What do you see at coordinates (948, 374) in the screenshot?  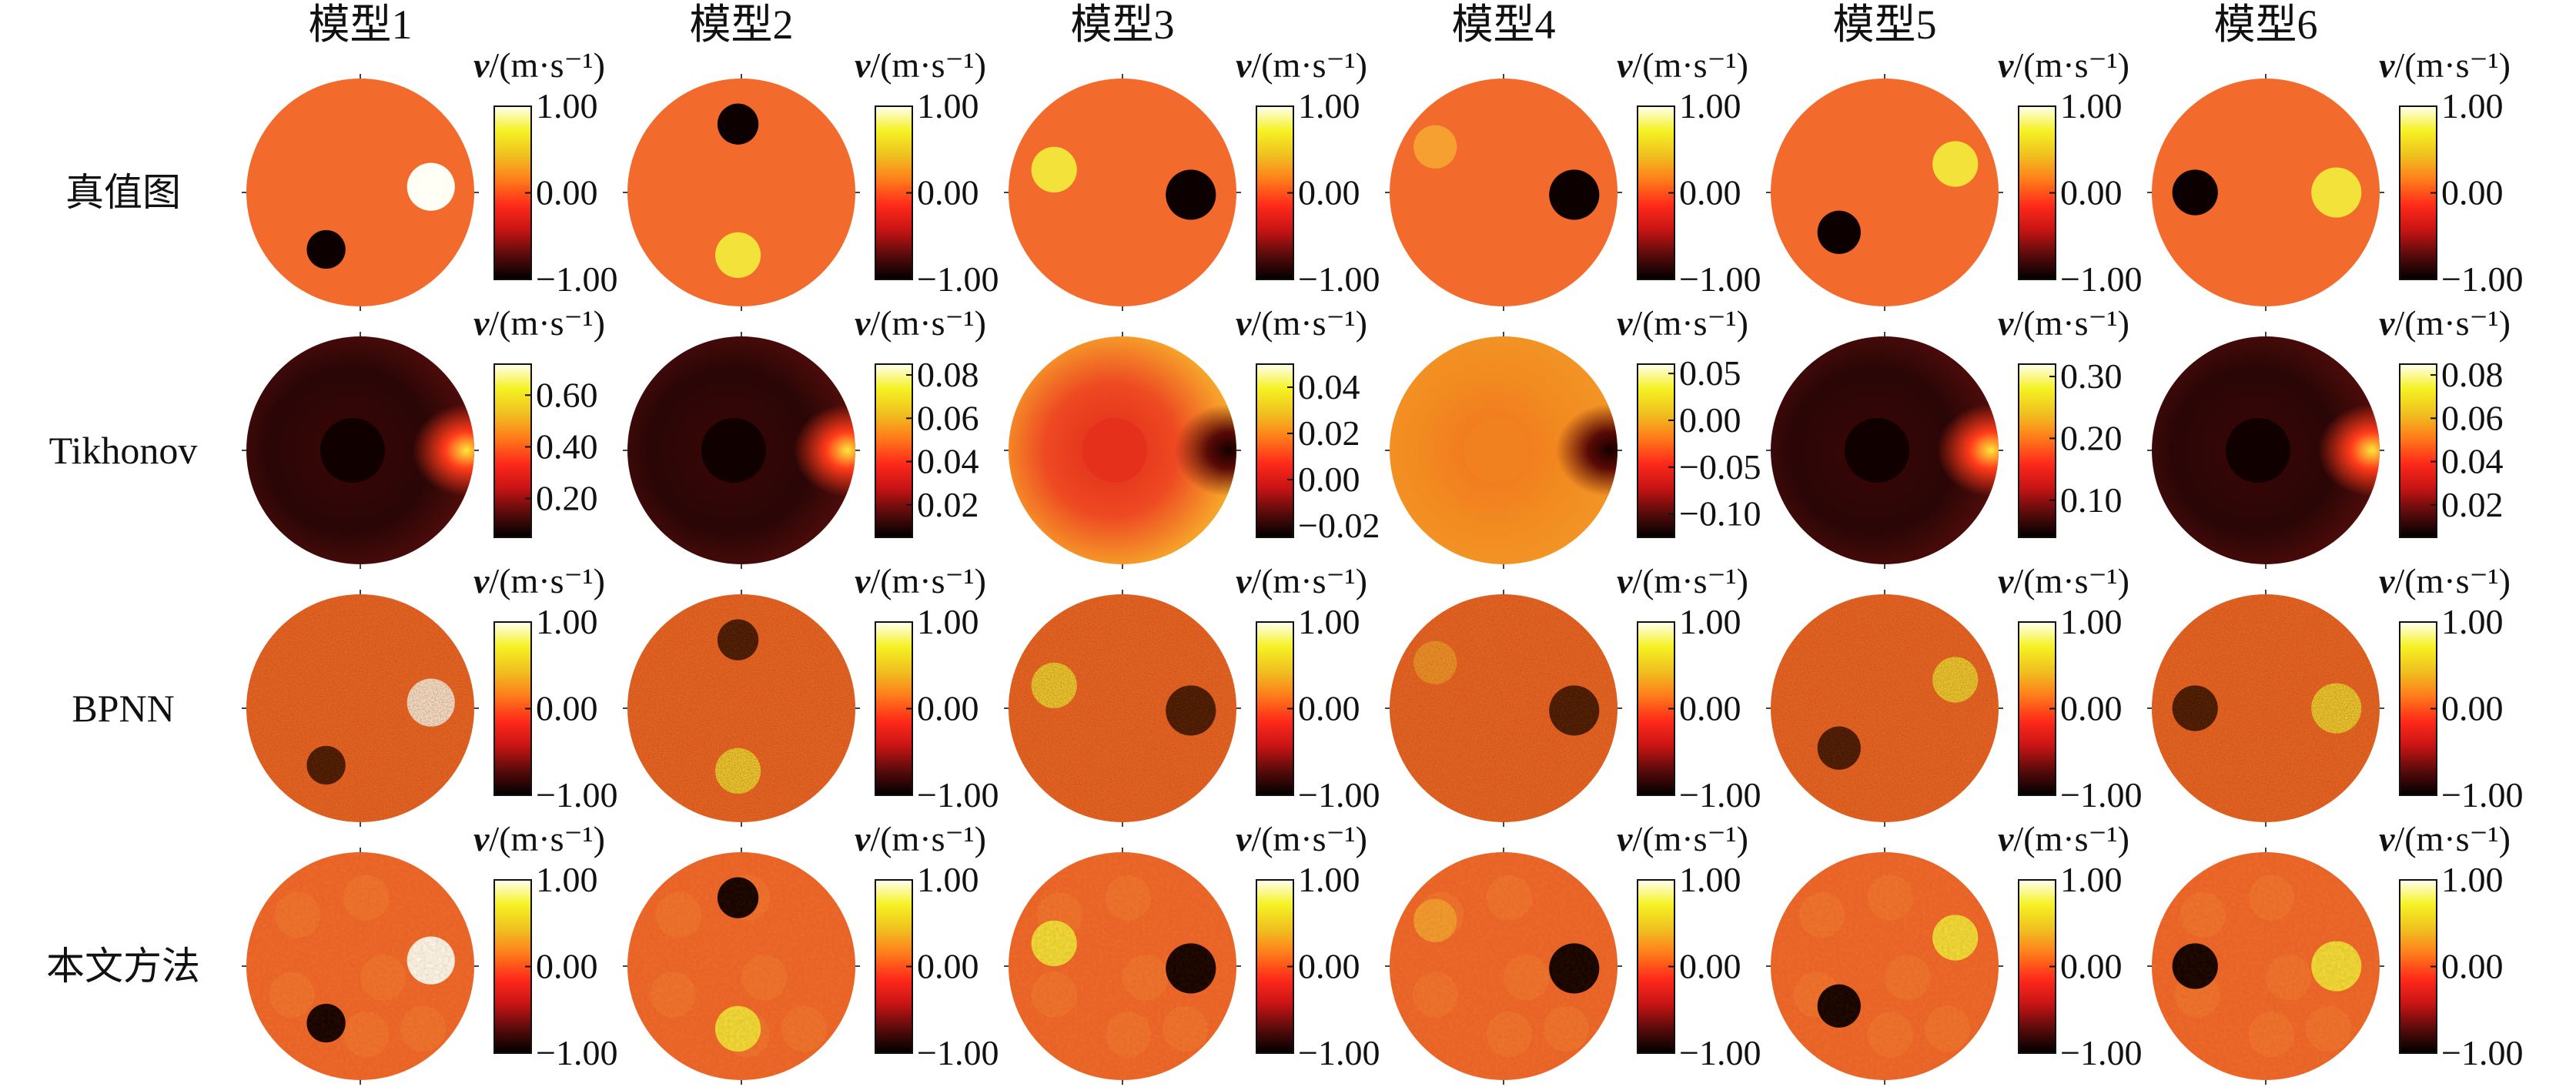 I see `colorbar-tick-label: 0.08` at bounding box center [948, 374].